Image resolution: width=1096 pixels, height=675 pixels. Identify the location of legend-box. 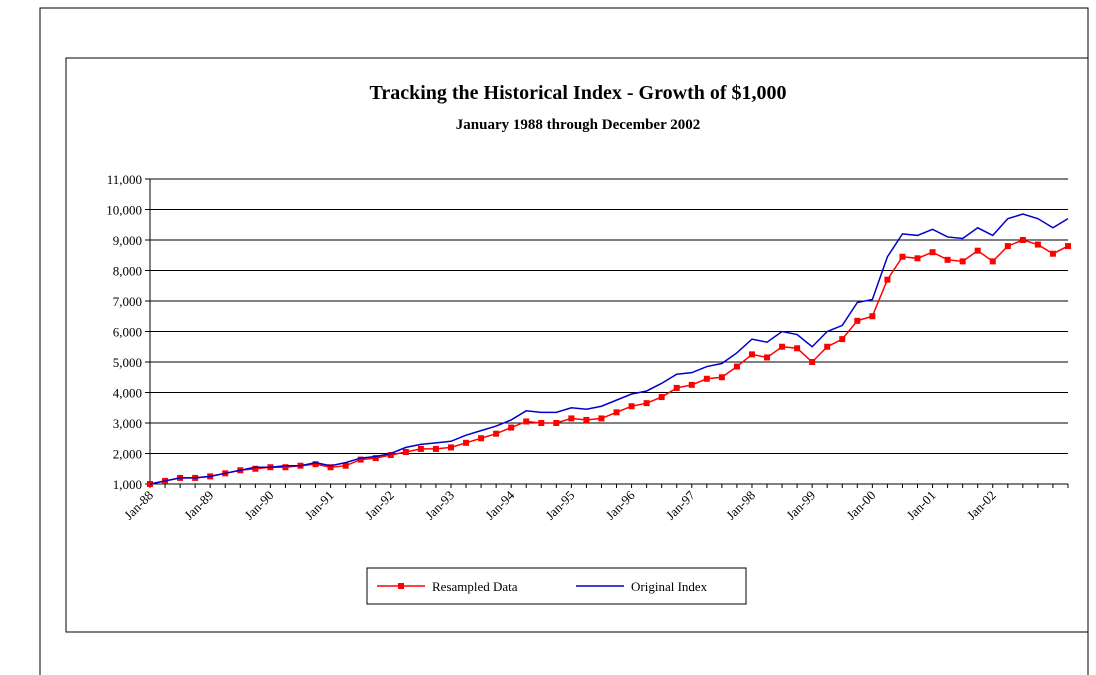
(556, 586).